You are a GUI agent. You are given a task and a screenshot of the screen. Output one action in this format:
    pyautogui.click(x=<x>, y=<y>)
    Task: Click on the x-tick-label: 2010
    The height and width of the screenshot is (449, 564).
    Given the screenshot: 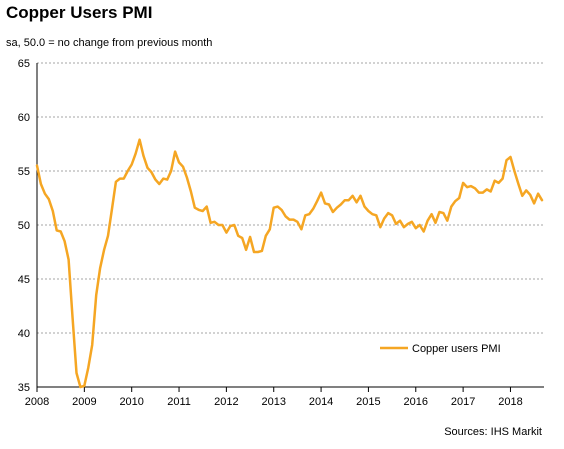 What is the action you would take?
    pyautogui.click(x=131, y=402)
    